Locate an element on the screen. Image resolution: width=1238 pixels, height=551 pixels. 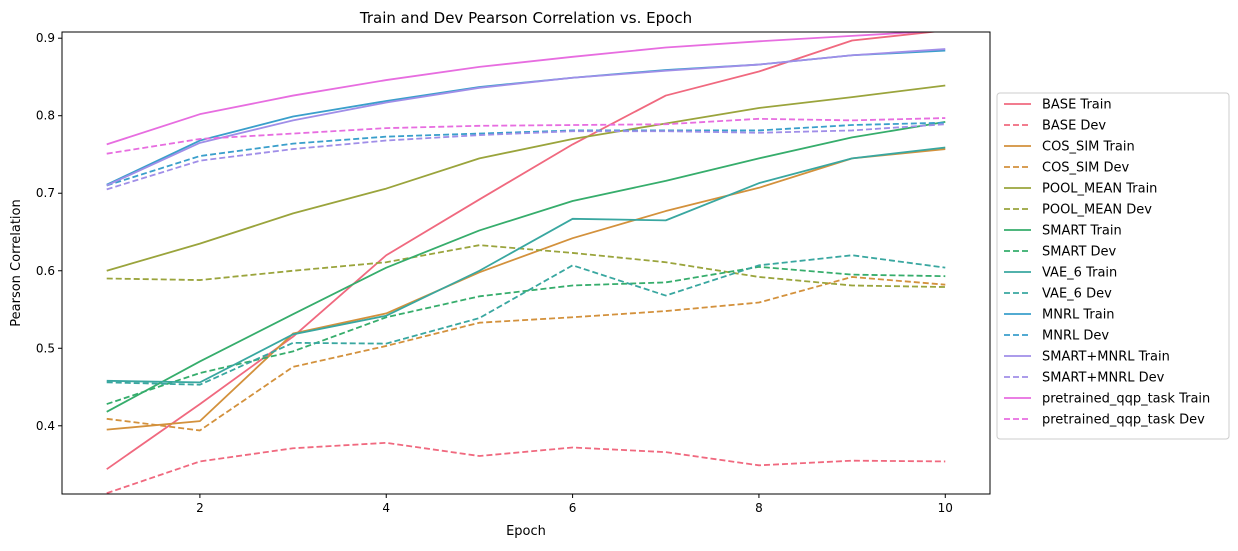
legend-label: pretrained_qqp_task Train is located at coordinates (1126, 399).